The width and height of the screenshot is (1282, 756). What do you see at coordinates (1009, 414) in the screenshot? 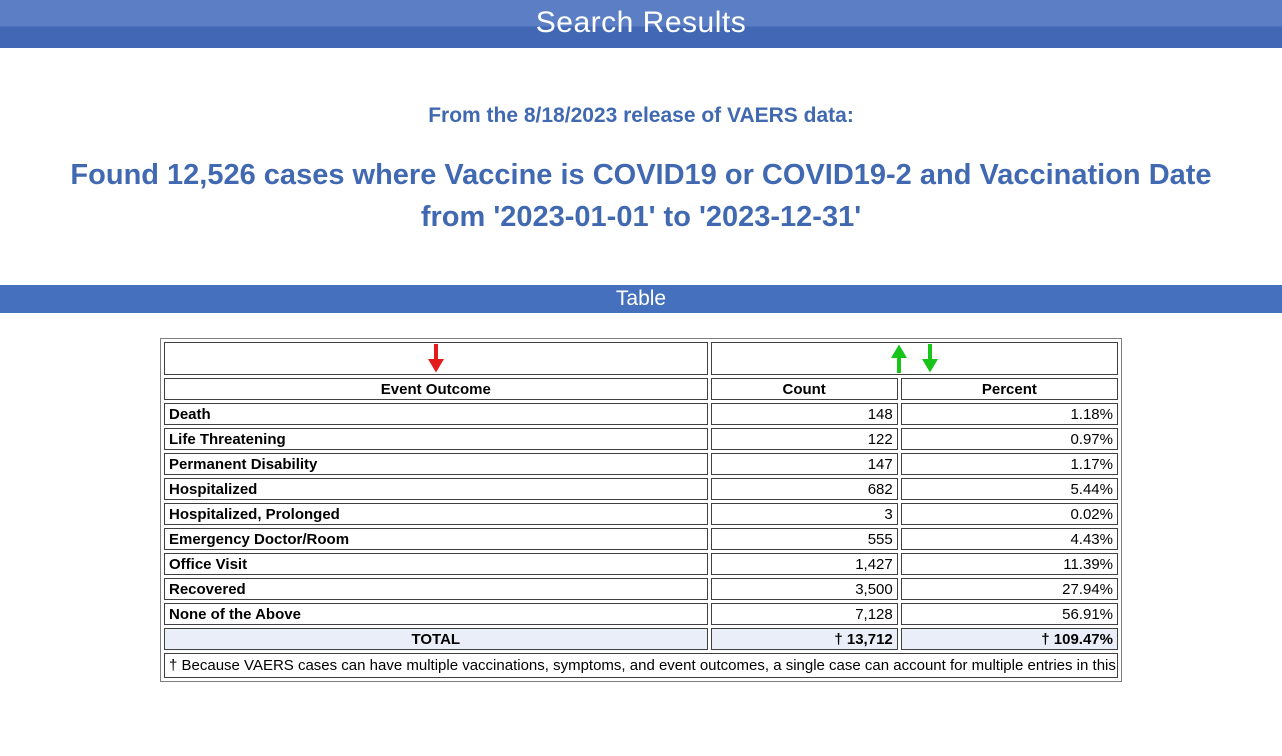
I see `percent-cell: 1.18%` at bounding box center [1009, 414].